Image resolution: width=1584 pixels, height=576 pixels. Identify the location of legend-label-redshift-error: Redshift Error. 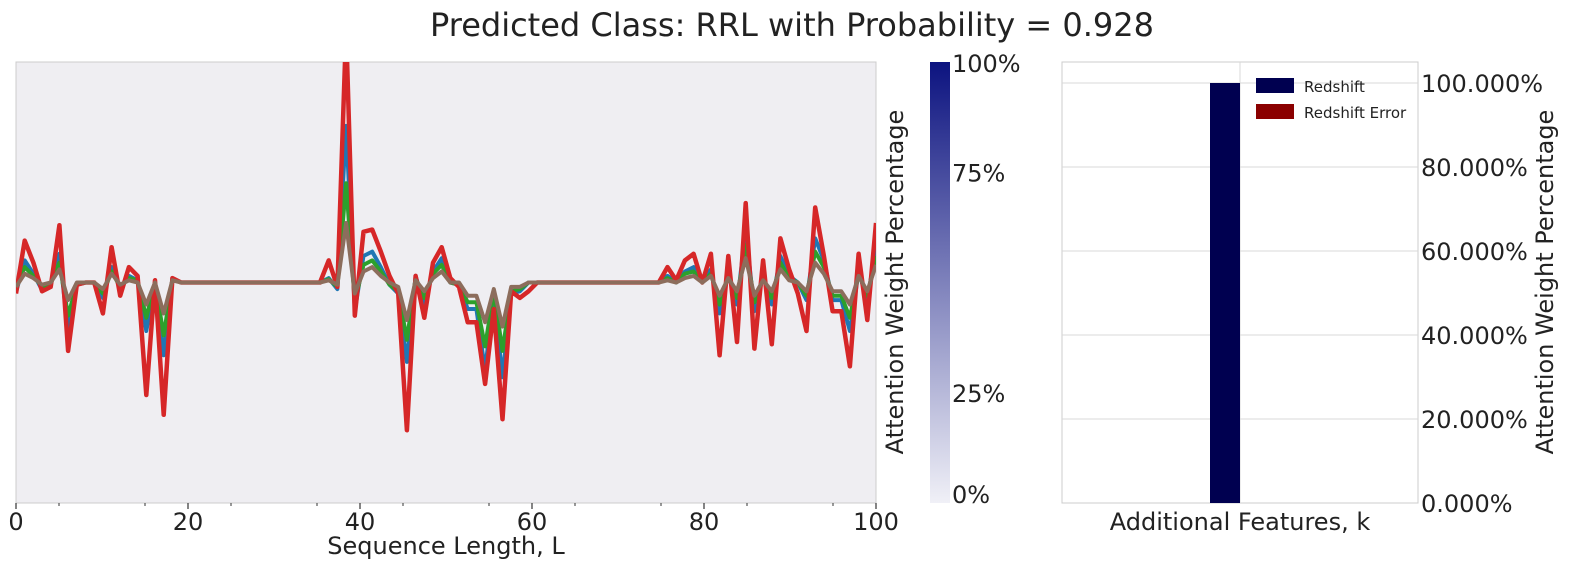
(1355, 113).